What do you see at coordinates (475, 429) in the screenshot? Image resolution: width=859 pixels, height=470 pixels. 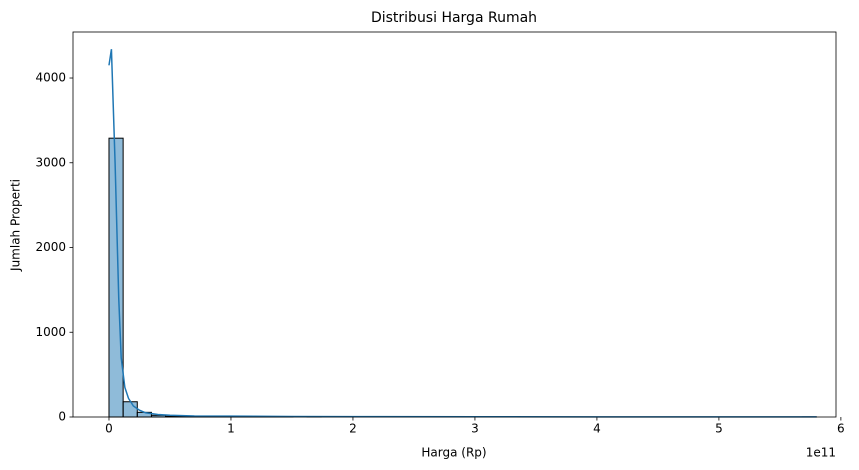 I see `x-tick-label: 3` at bounding box center [475, 429].